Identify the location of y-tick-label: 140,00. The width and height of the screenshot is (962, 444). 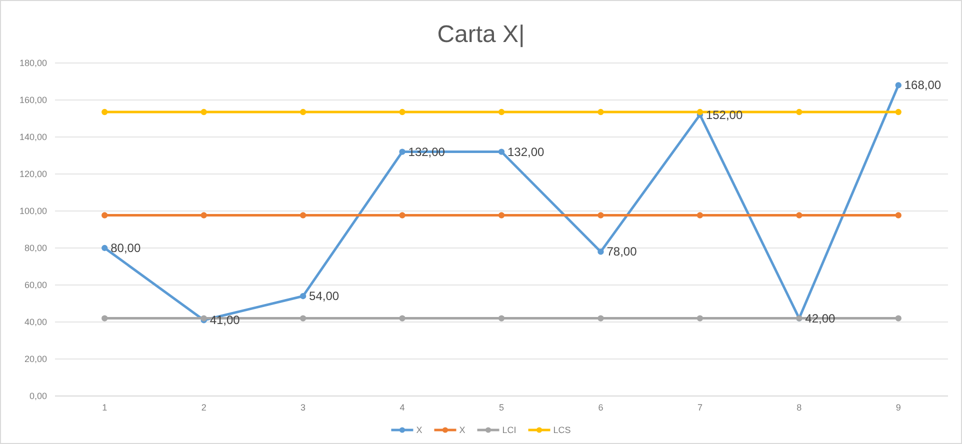
(33, 137).